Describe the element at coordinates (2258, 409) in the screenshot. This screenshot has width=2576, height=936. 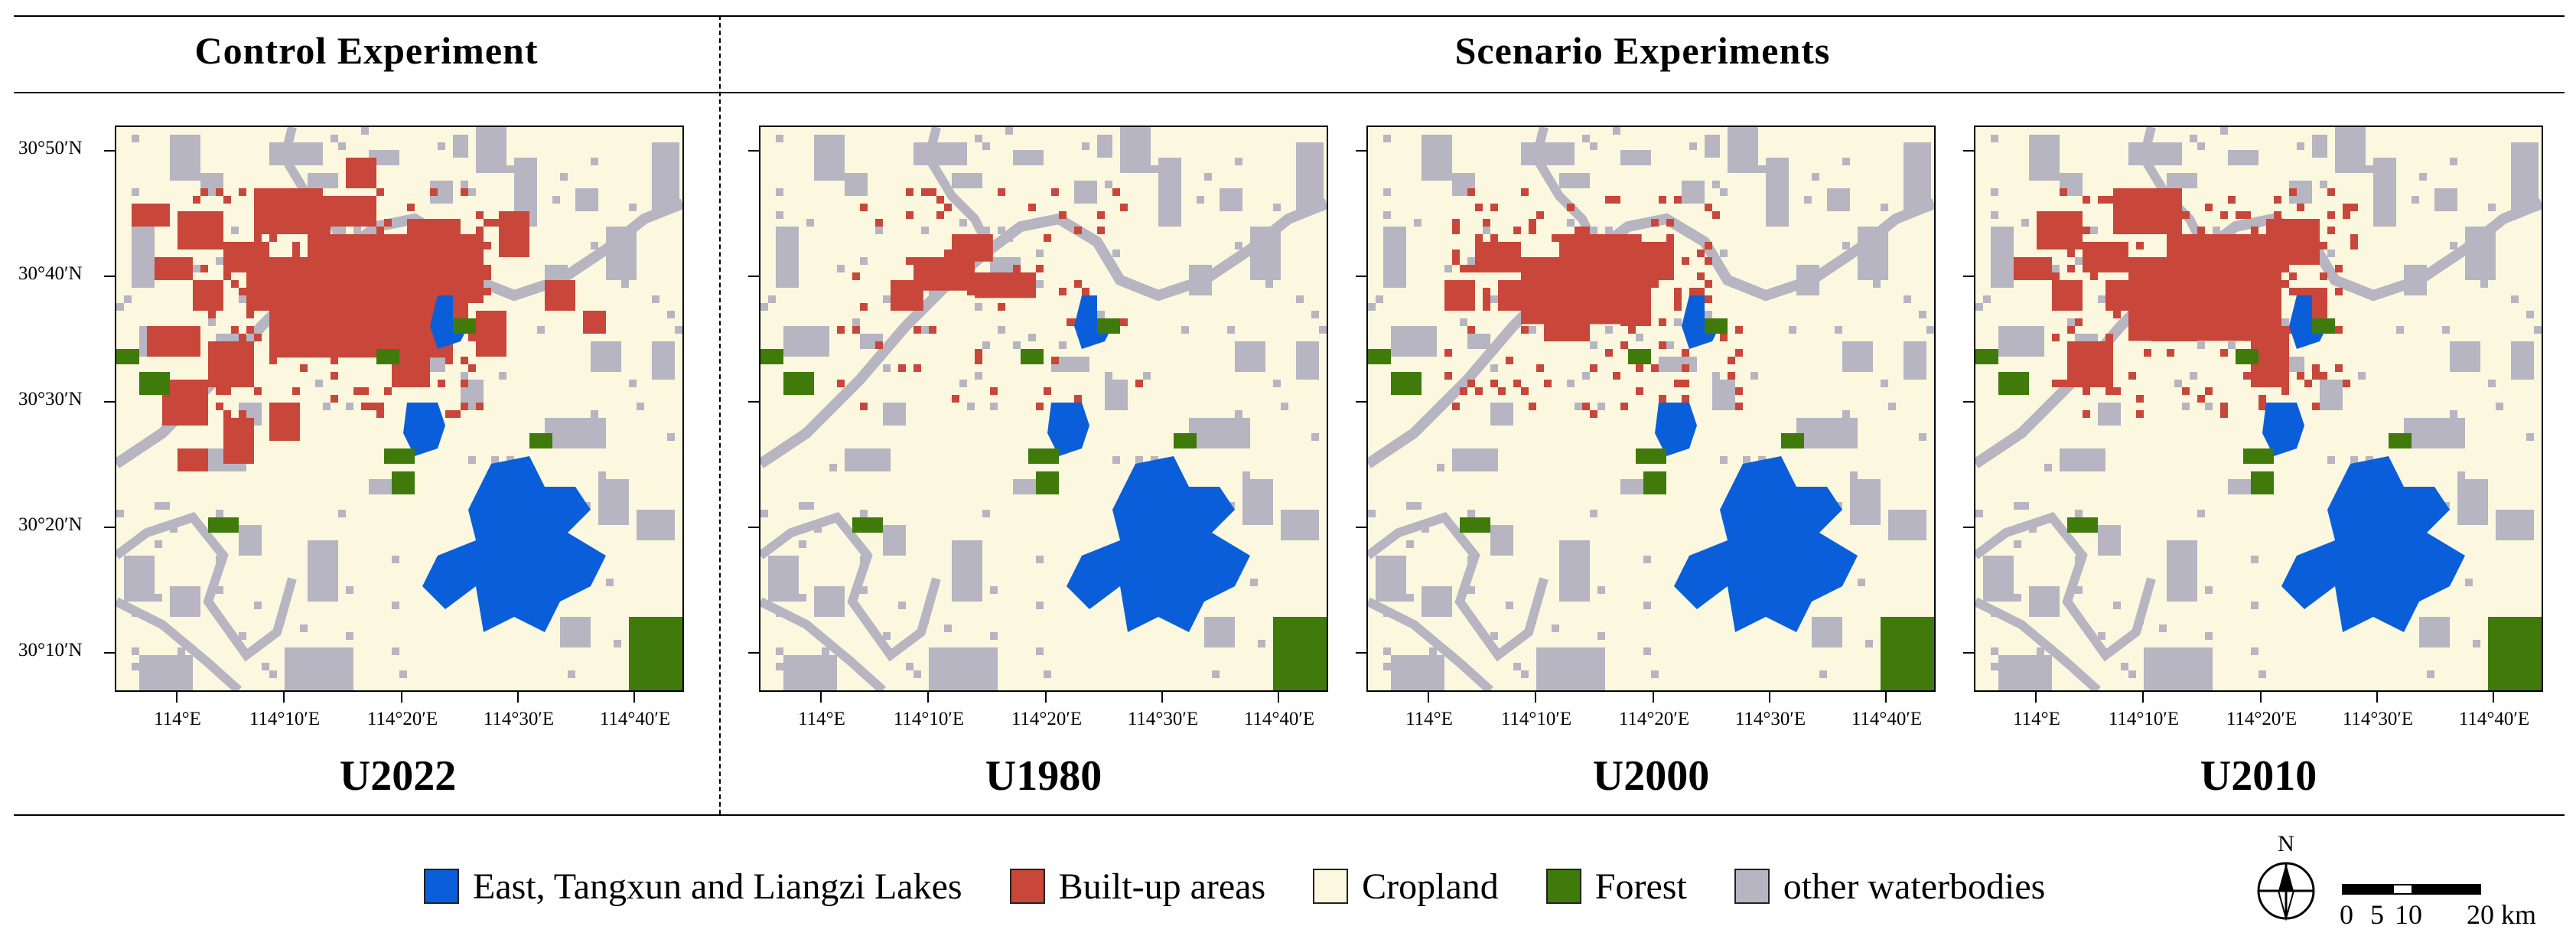
I see `map-panel-u2010` at that location.